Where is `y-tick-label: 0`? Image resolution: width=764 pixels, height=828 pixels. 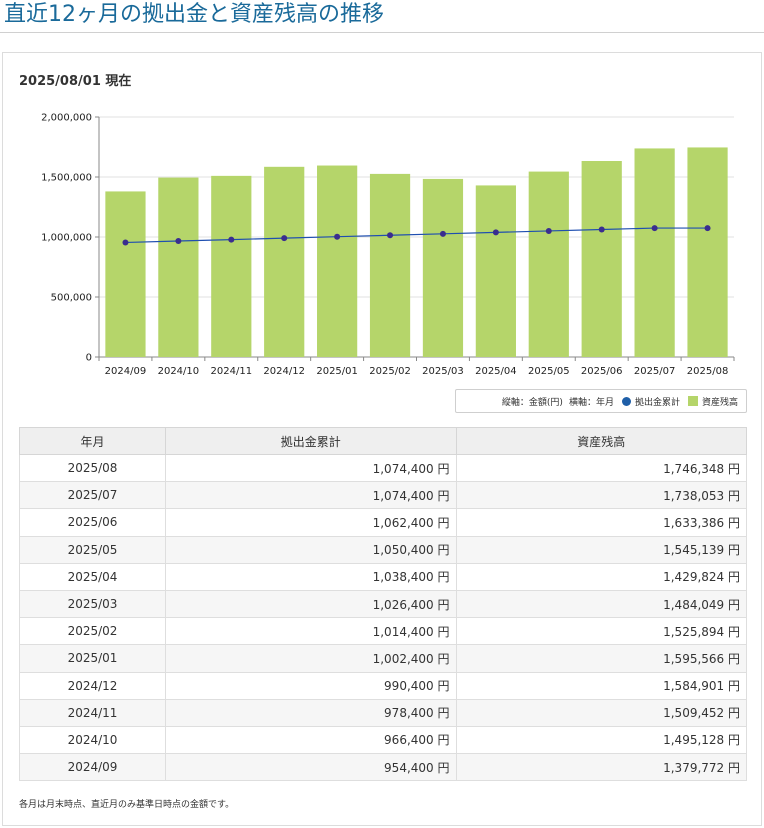 y-tick-label: 0 is located at coordinates (89, 358).